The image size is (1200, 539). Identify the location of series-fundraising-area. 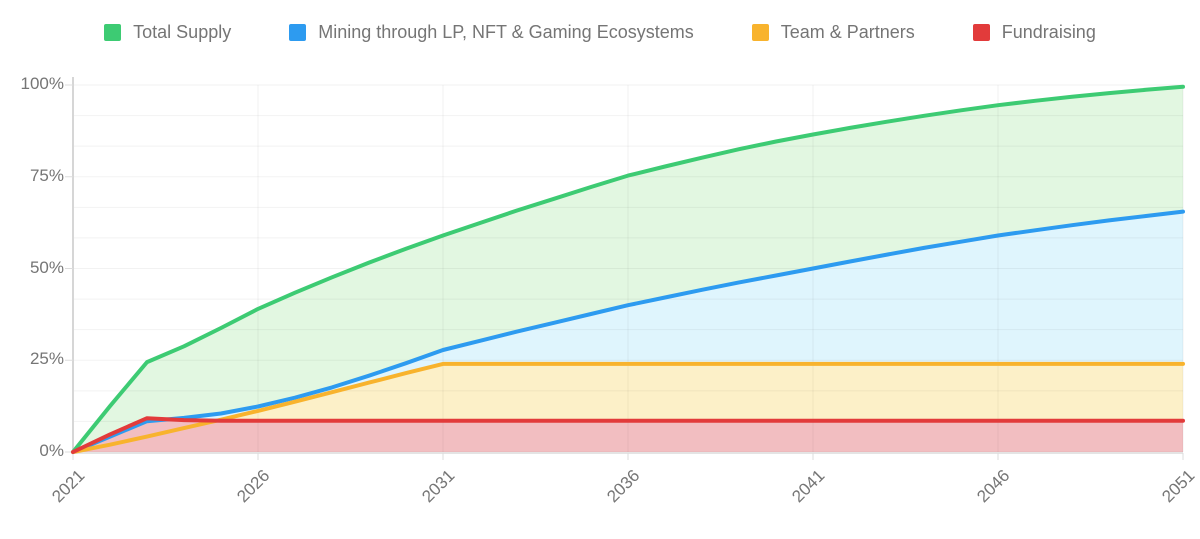
(628, 435).